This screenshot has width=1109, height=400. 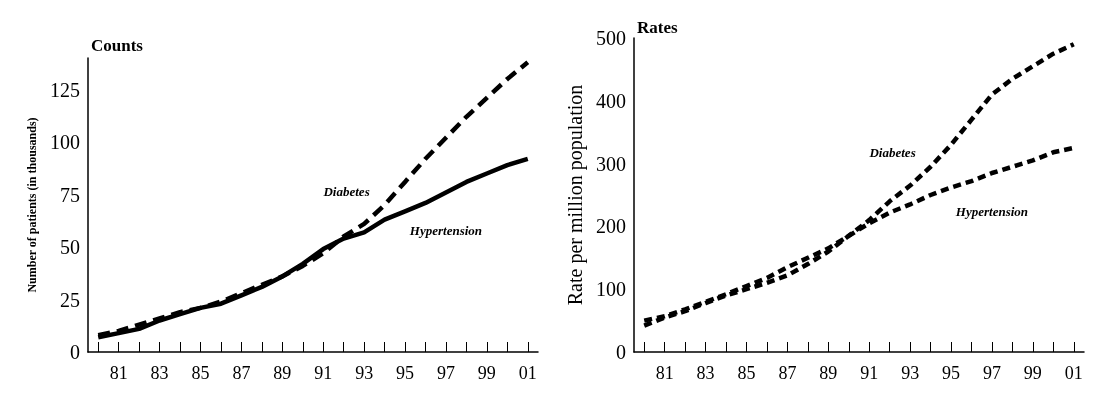 I want to click on y-tick-label: 500, so click(x=611, y=38).